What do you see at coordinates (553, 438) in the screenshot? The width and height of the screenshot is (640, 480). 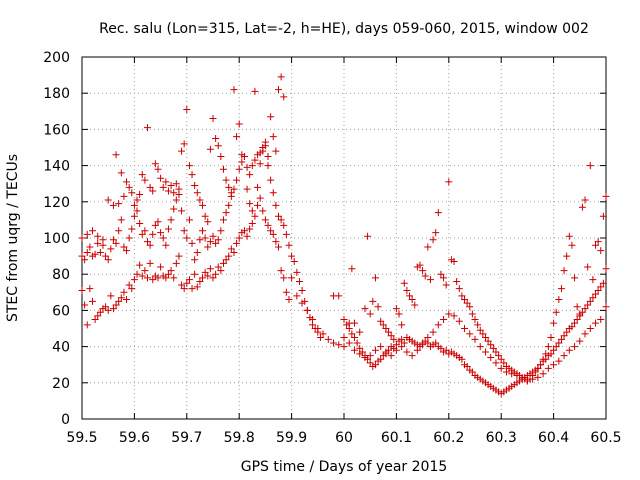 I see `x-tick-label: 60.4` at bounding box center [553, 438].